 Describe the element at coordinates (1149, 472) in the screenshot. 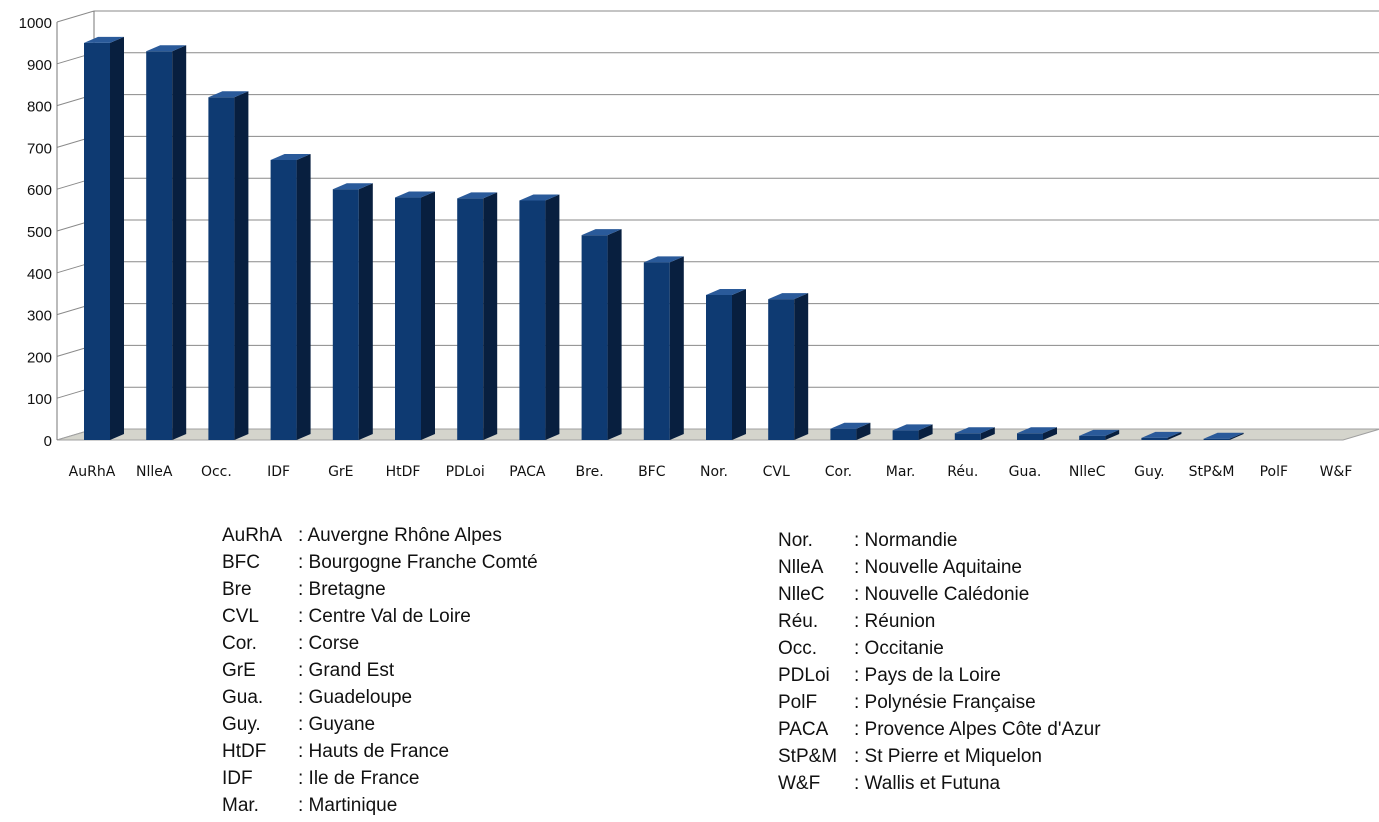

I see `x-tick-label: Guy.` at that location.